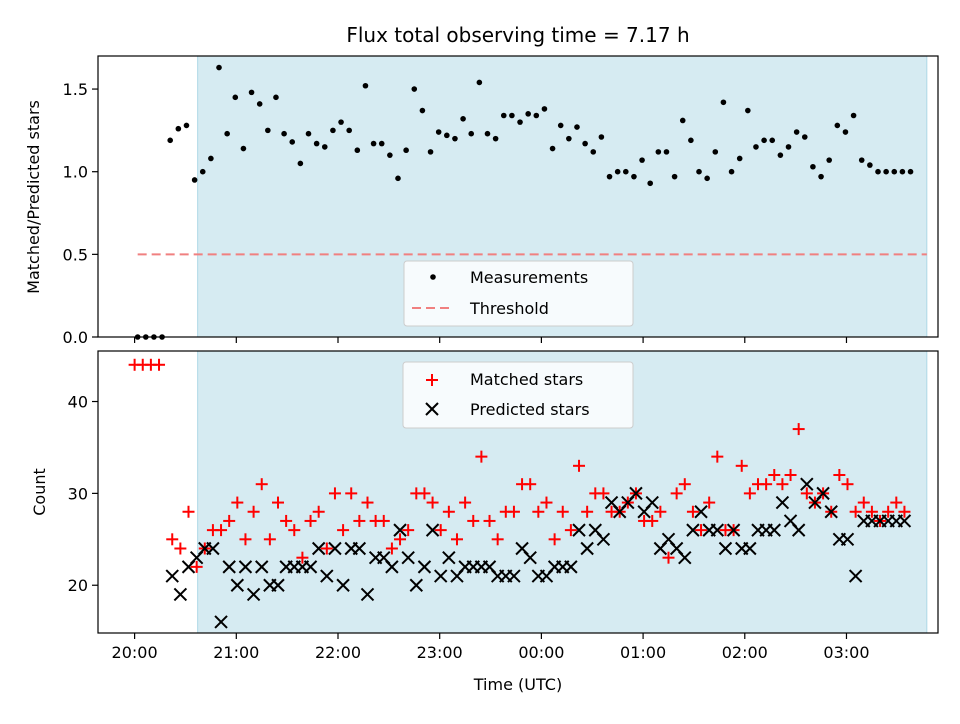 This screenshot has width=960, height=724. Describe the element at coordinates (440, 652) in the screenshot. I see `xtick-label: 23:00` at that location.